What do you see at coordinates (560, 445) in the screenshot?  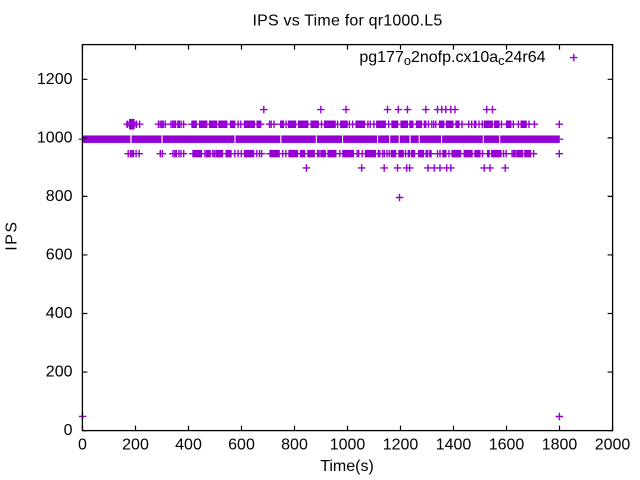 I see `svg-text: 1800` at bounding box center [560, 445].